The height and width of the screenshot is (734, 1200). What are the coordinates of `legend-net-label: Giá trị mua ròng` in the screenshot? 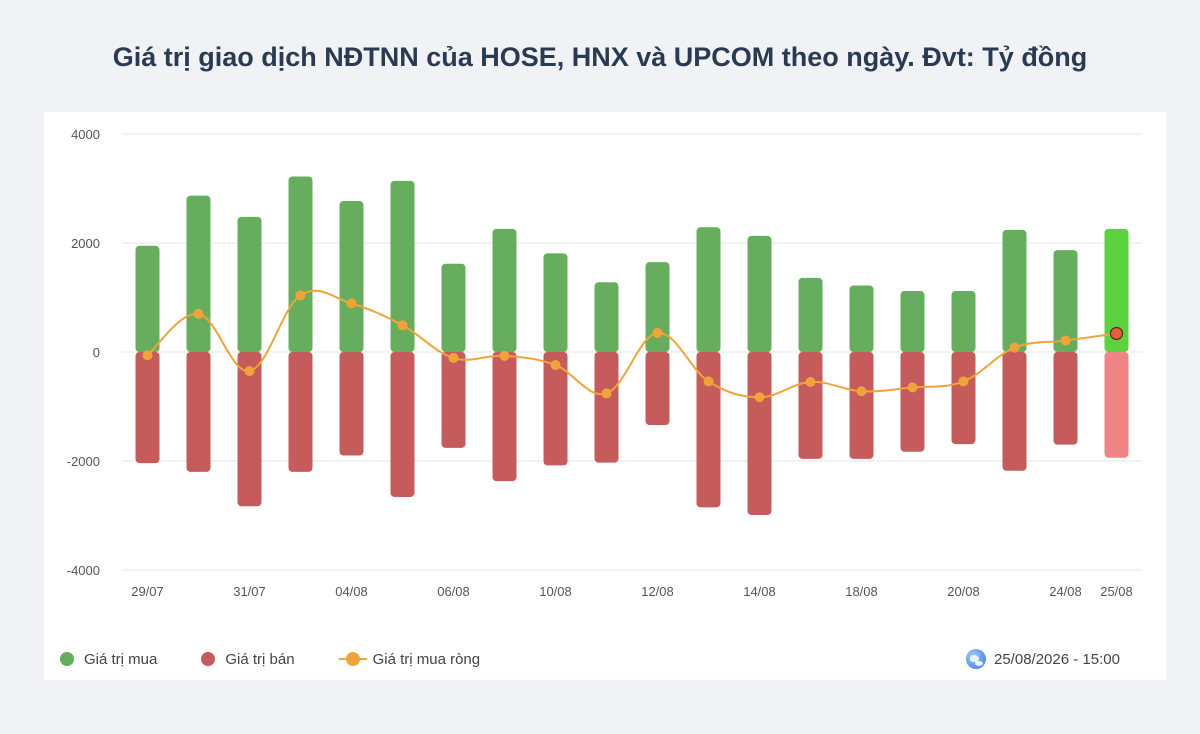 It's located at (426, 659).